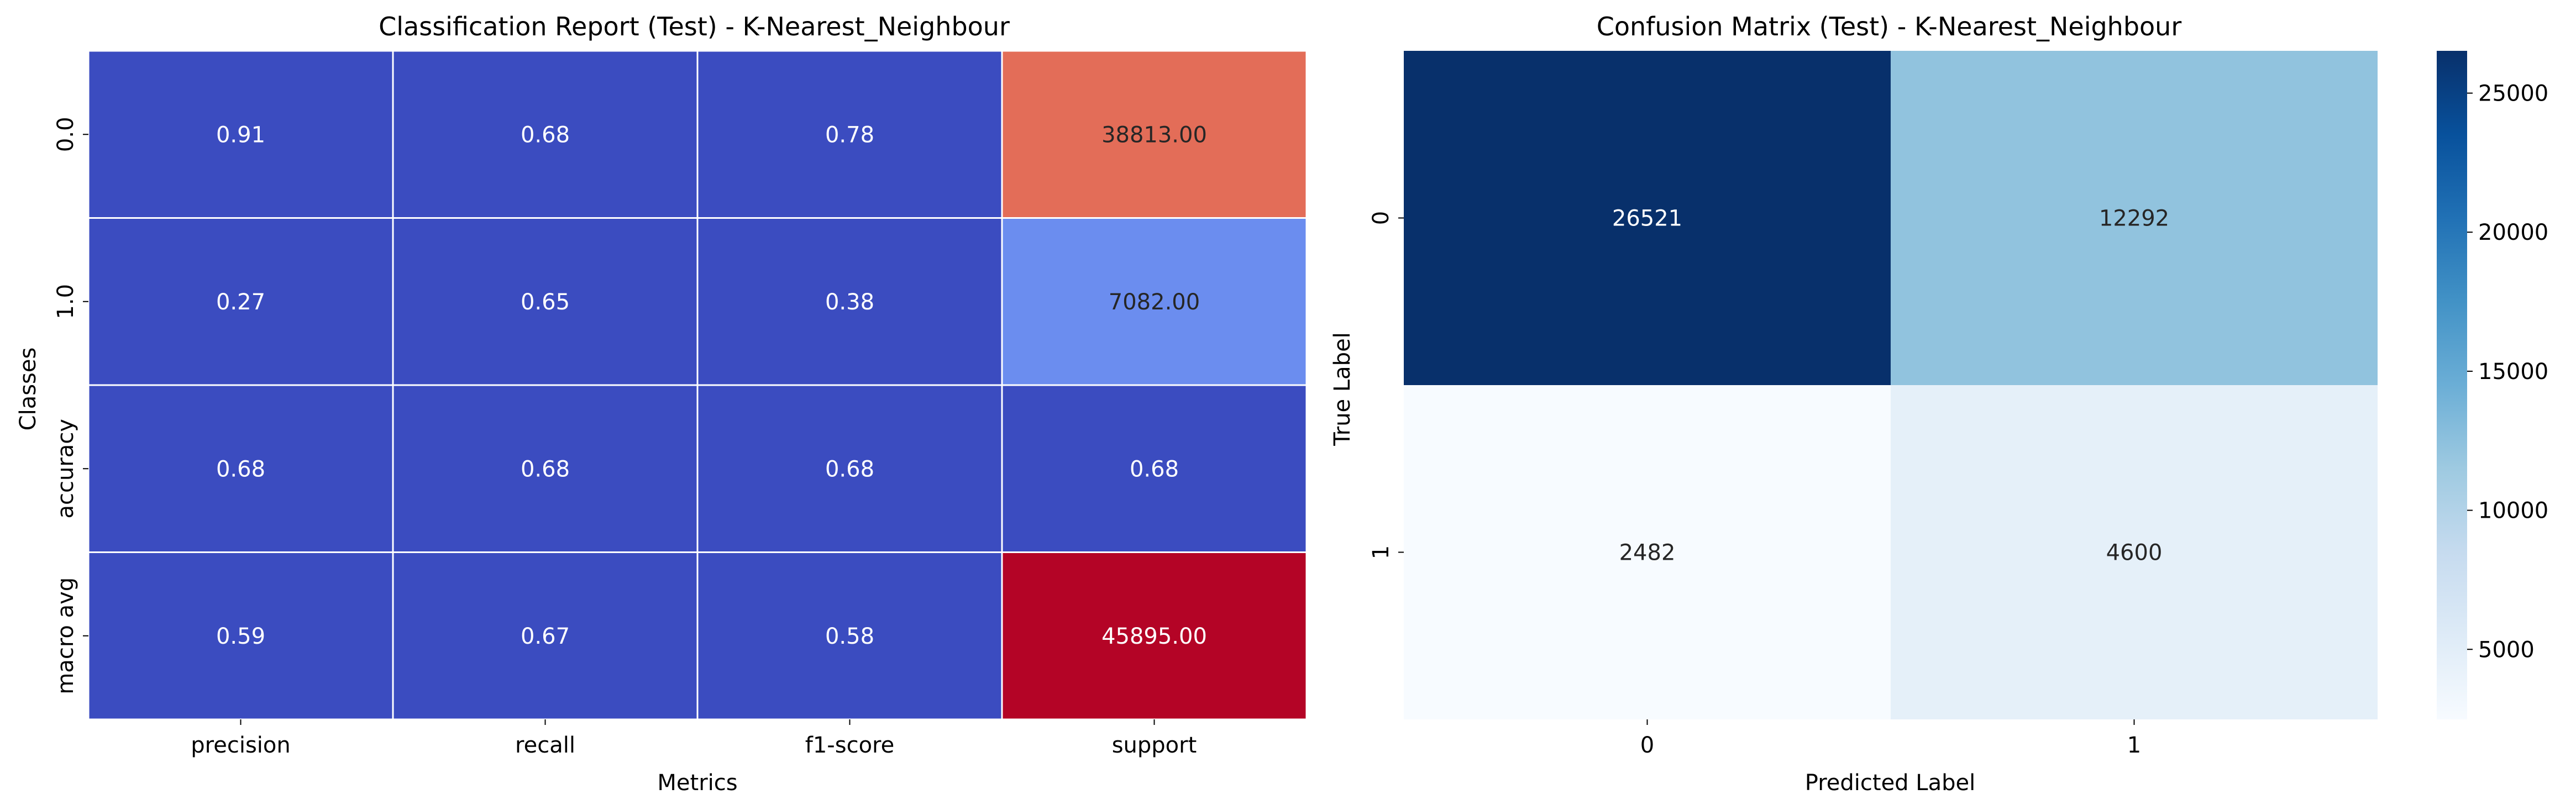 The height and width of the screenshot is (810, 2576). I want to click on colorbar-tick-label: 20000, so click(2513, 232).